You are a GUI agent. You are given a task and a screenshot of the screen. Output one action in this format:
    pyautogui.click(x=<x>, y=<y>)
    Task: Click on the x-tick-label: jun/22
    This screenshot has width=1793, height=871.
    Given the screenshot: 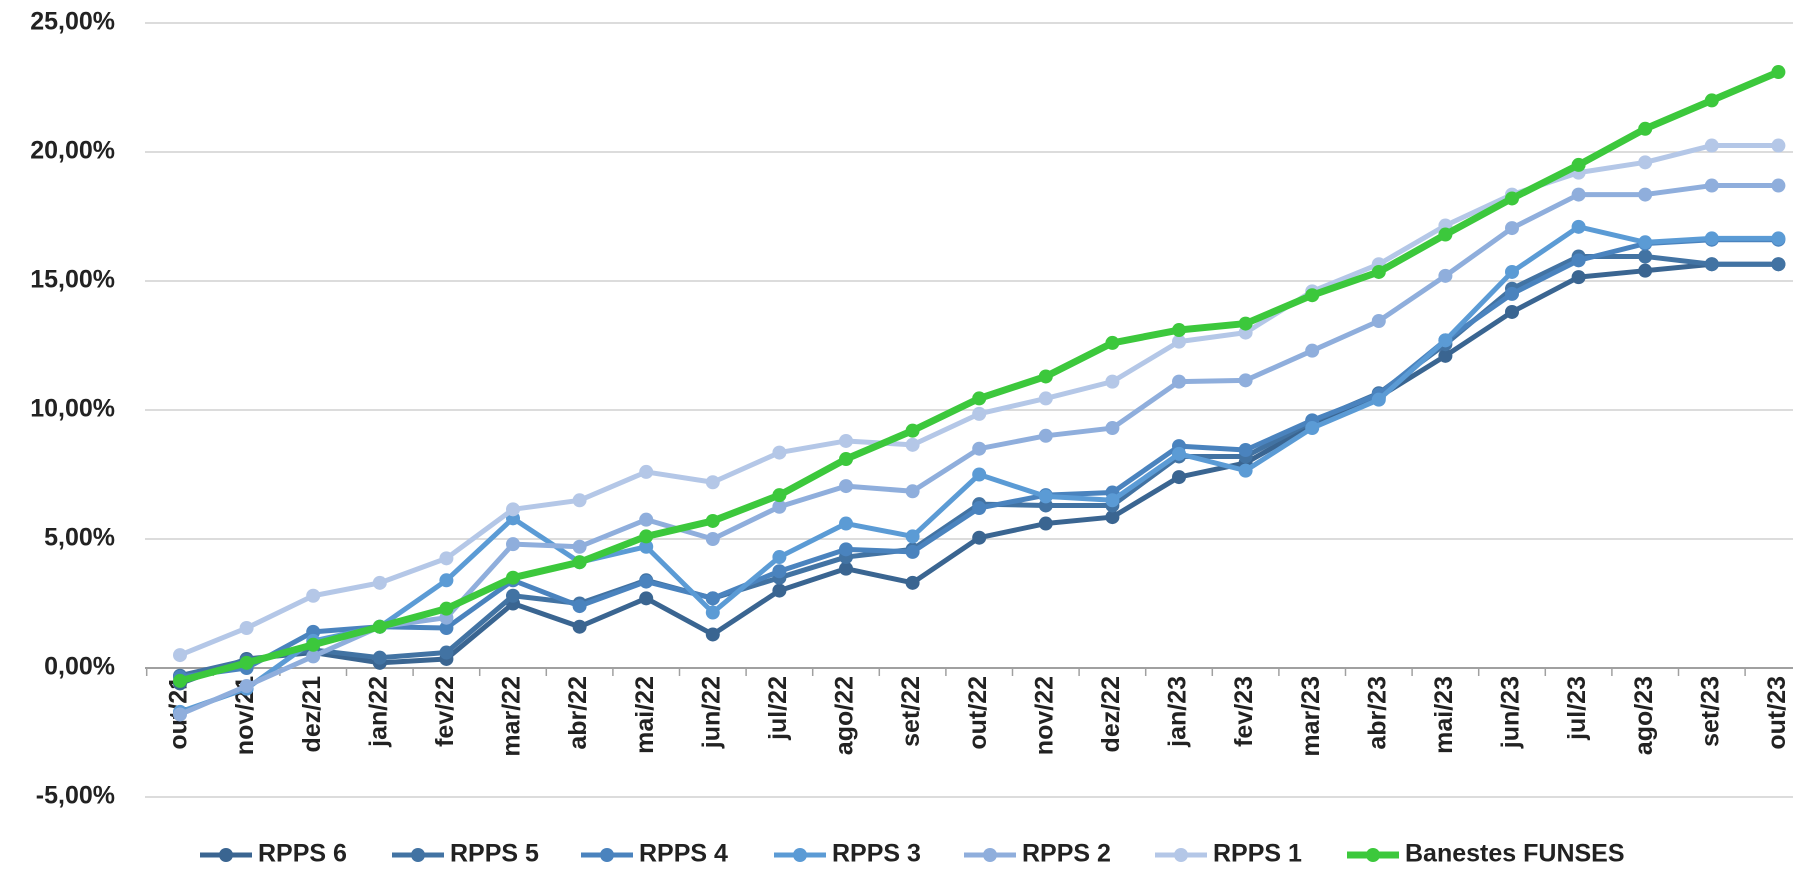 What is the action you would take?
    pyautogui.click(x=711, y=712)
    